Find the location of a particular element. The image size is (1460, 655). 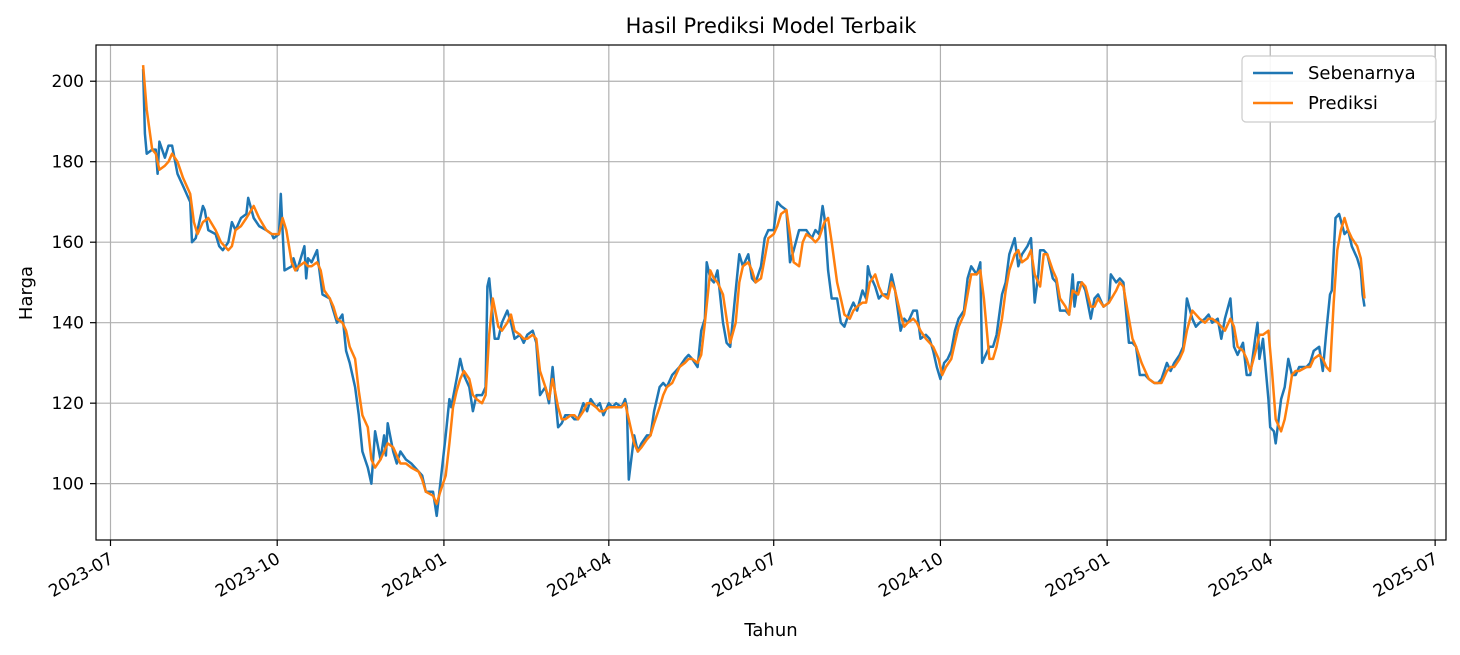

x-axis-label: Tahun is located at coordinates (770, 630).